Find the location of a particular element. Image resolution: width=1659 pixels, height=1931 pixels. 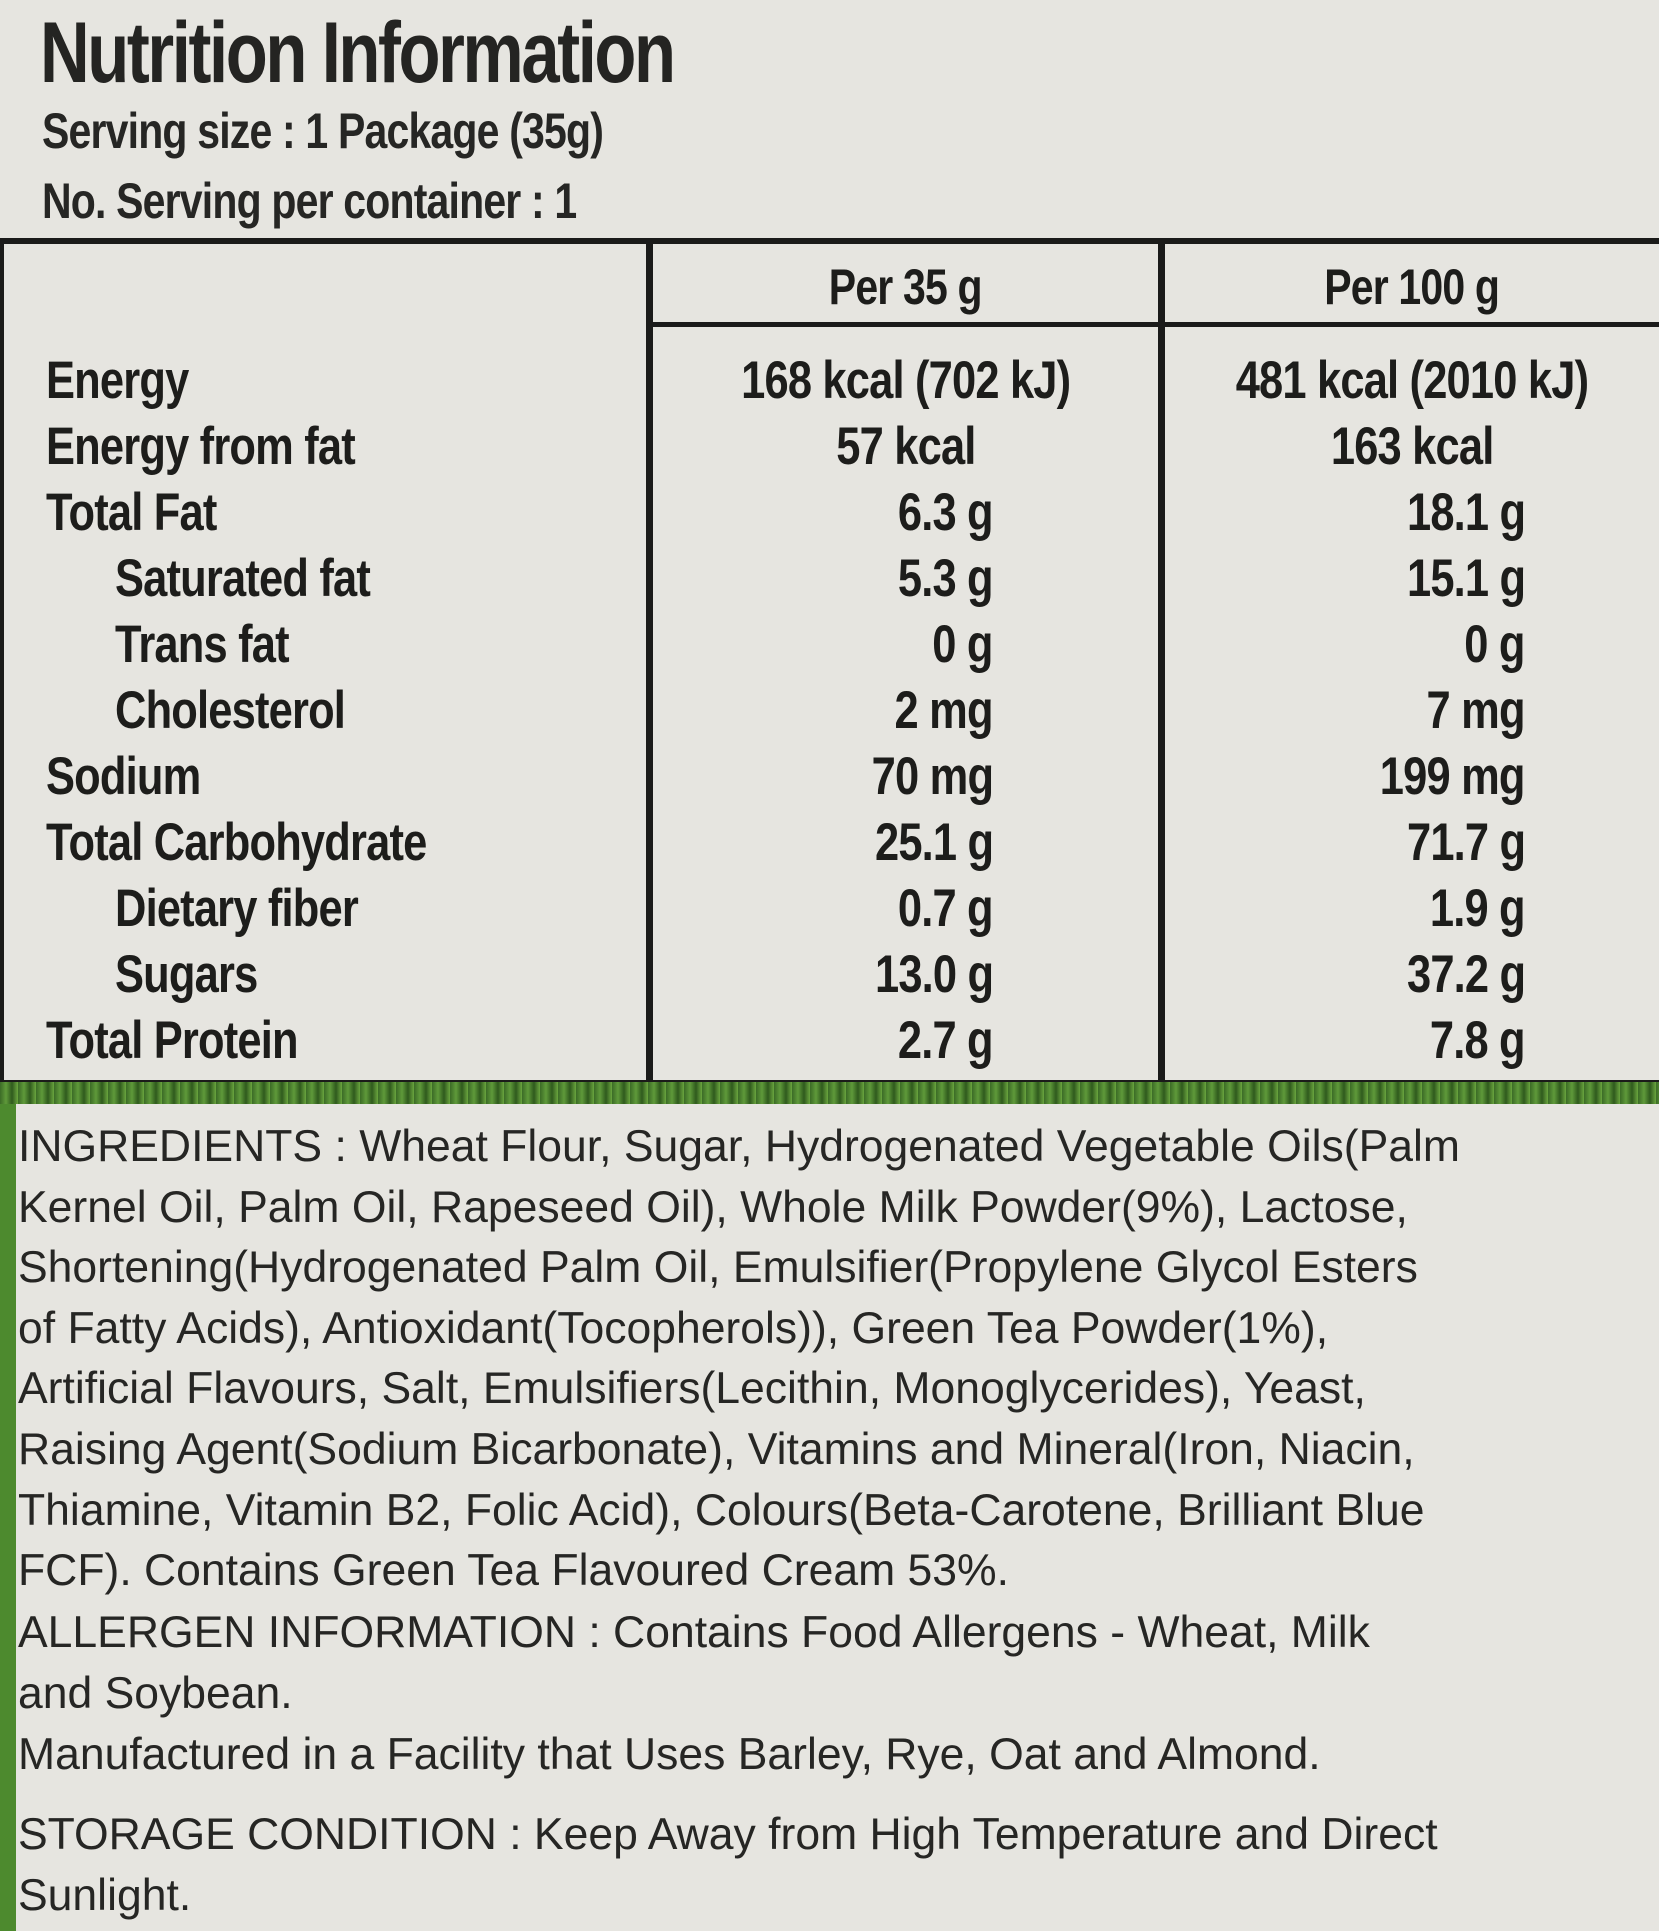

value-per-35g: 70 mg is located at coordinates (932, 776).